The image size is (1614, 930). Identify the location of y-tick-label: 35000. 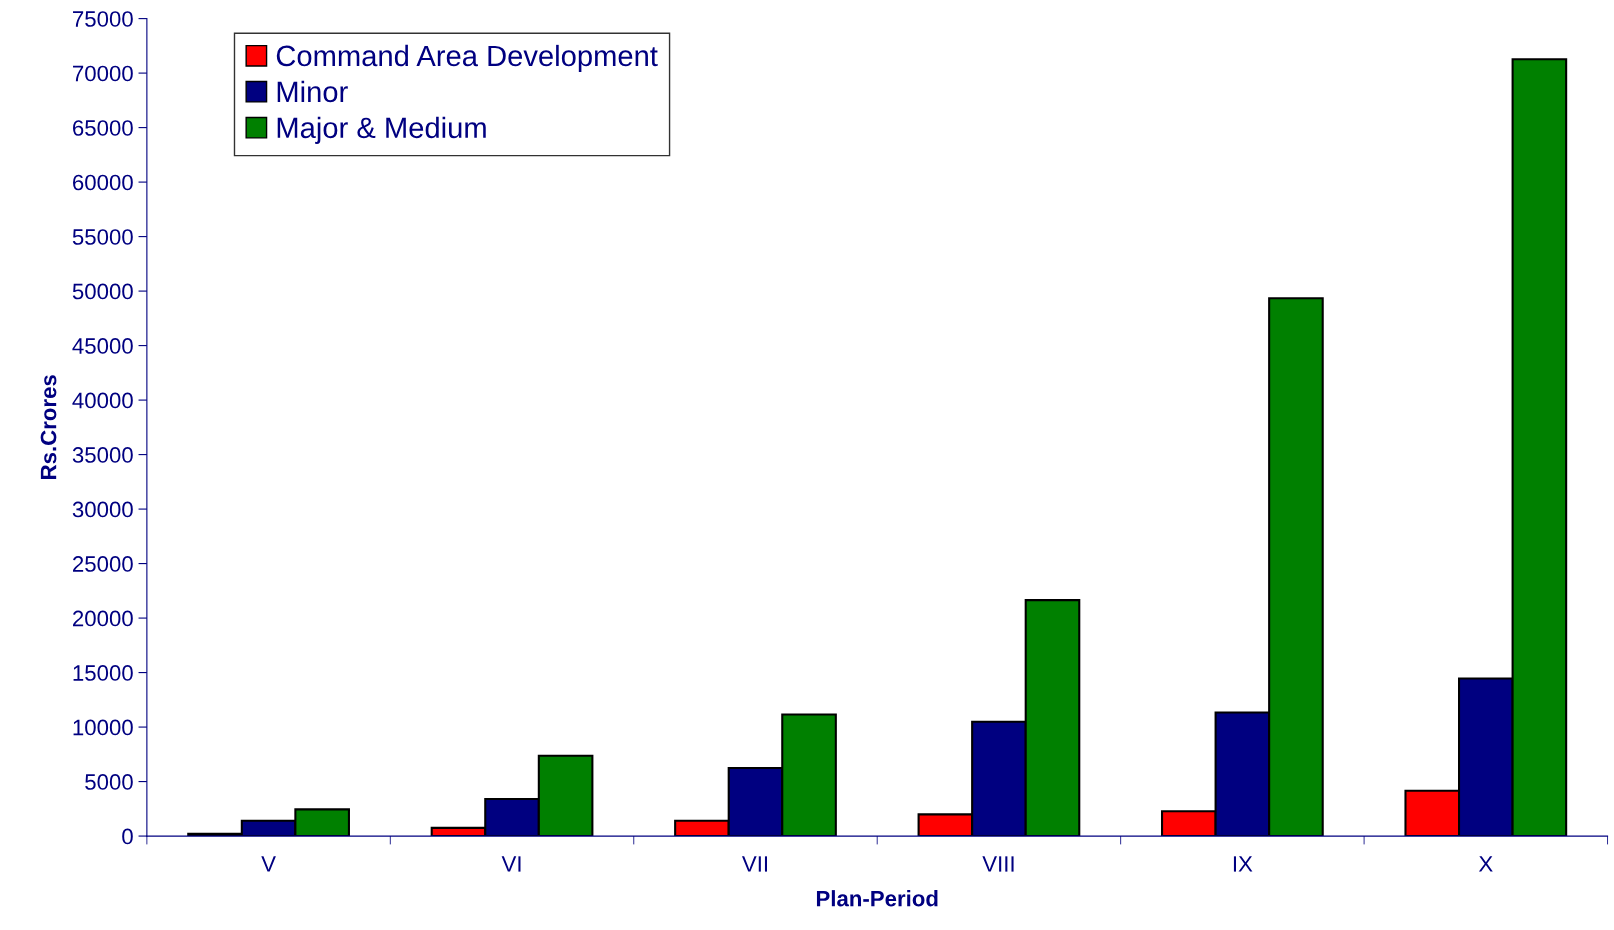
(102, 455).